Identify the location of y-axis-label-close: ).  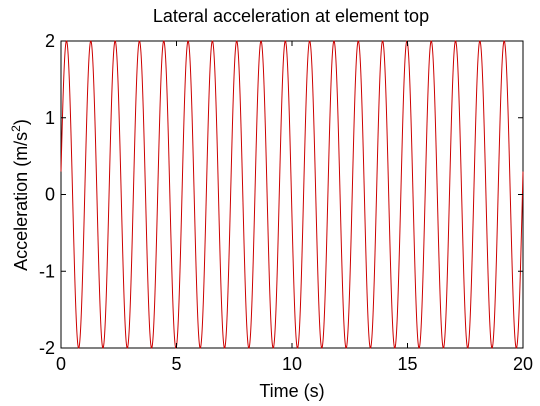
(21, 122).